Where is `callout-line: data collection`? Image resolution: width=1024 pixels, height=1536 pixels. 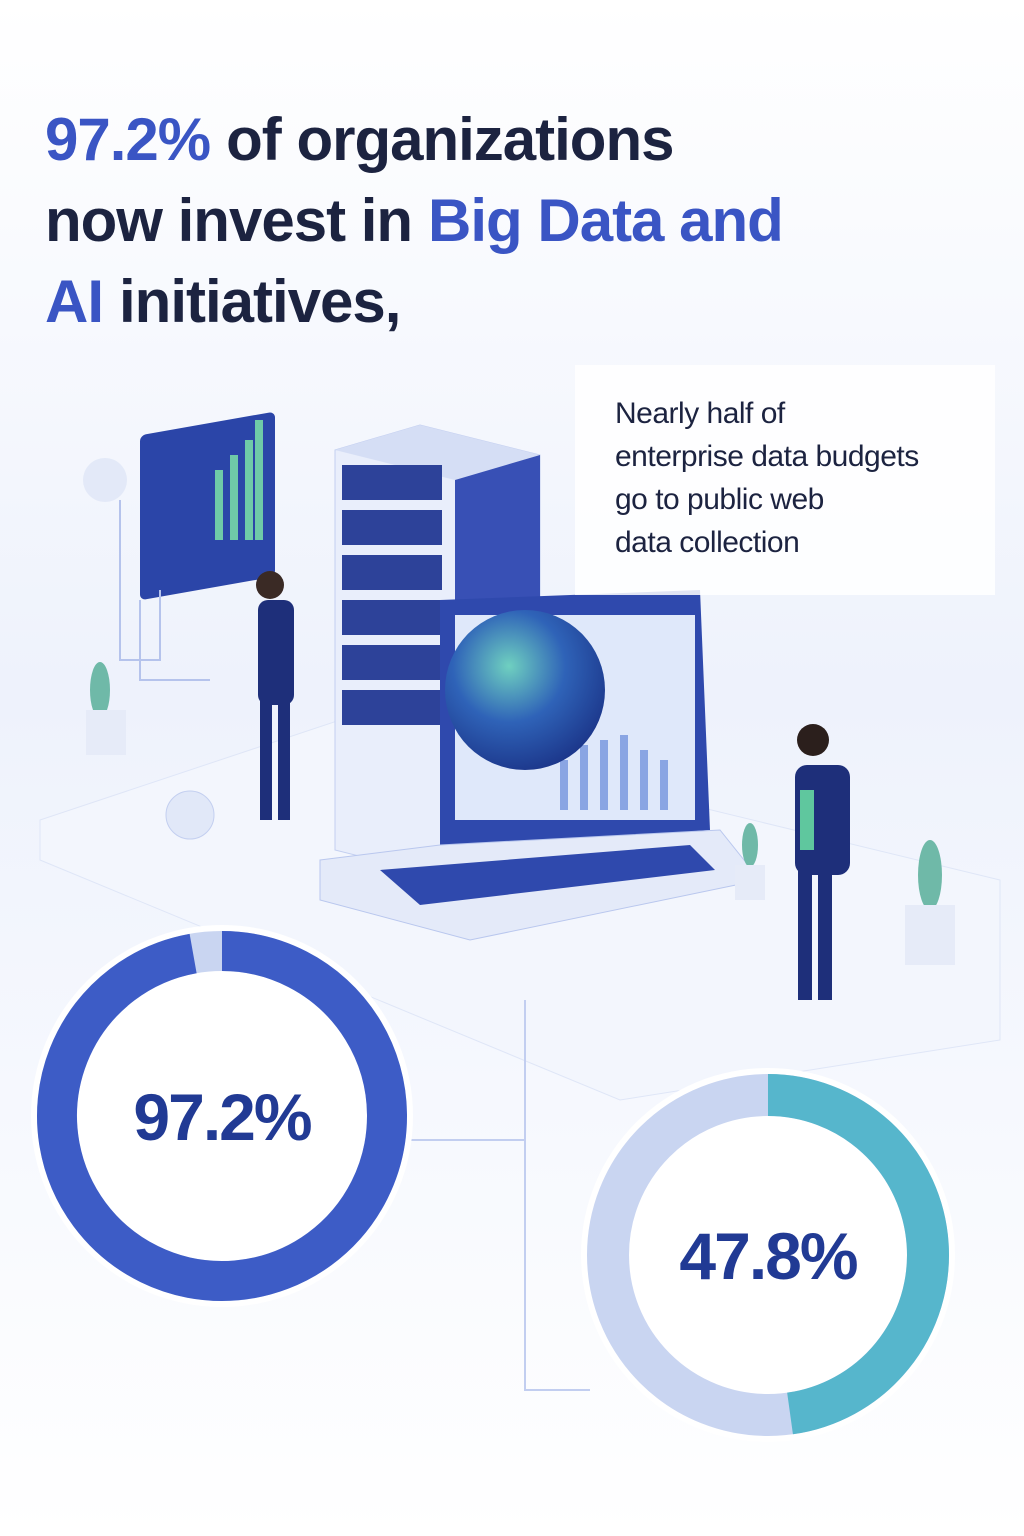 callout-line: data collection is located at coordinates (707, 542).